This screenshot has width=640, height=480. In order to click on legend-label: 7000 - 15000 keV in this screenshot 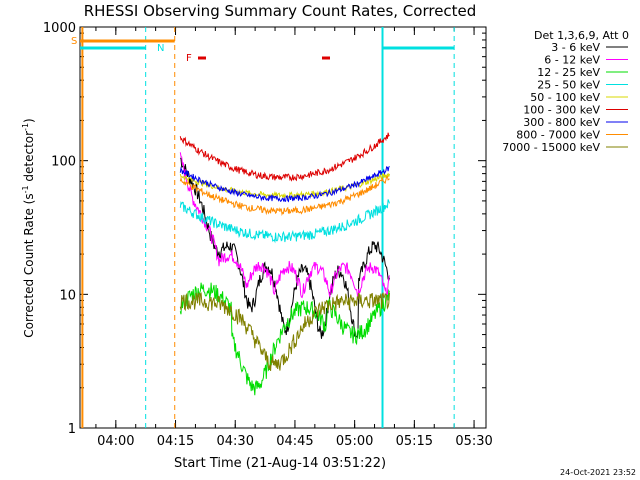, I will do `click(551, 147)`.